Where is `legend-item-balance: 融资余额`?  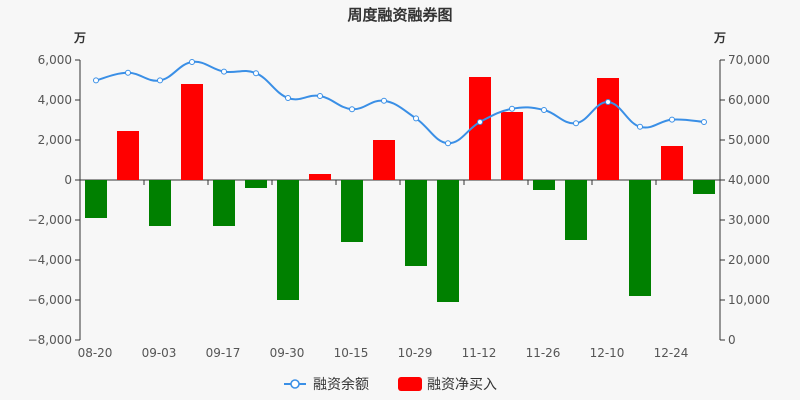 legend-item-balance: 融资余额 is located at coordinates (341, 384).